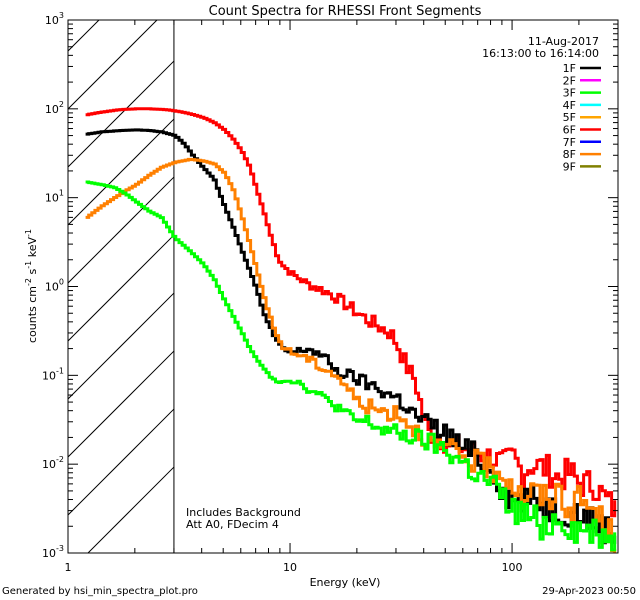  What do you see at coordinates (28, 265) in the screenshot?
I see `y-axis-label-exp2: -1` at bounding box center [28, 265].